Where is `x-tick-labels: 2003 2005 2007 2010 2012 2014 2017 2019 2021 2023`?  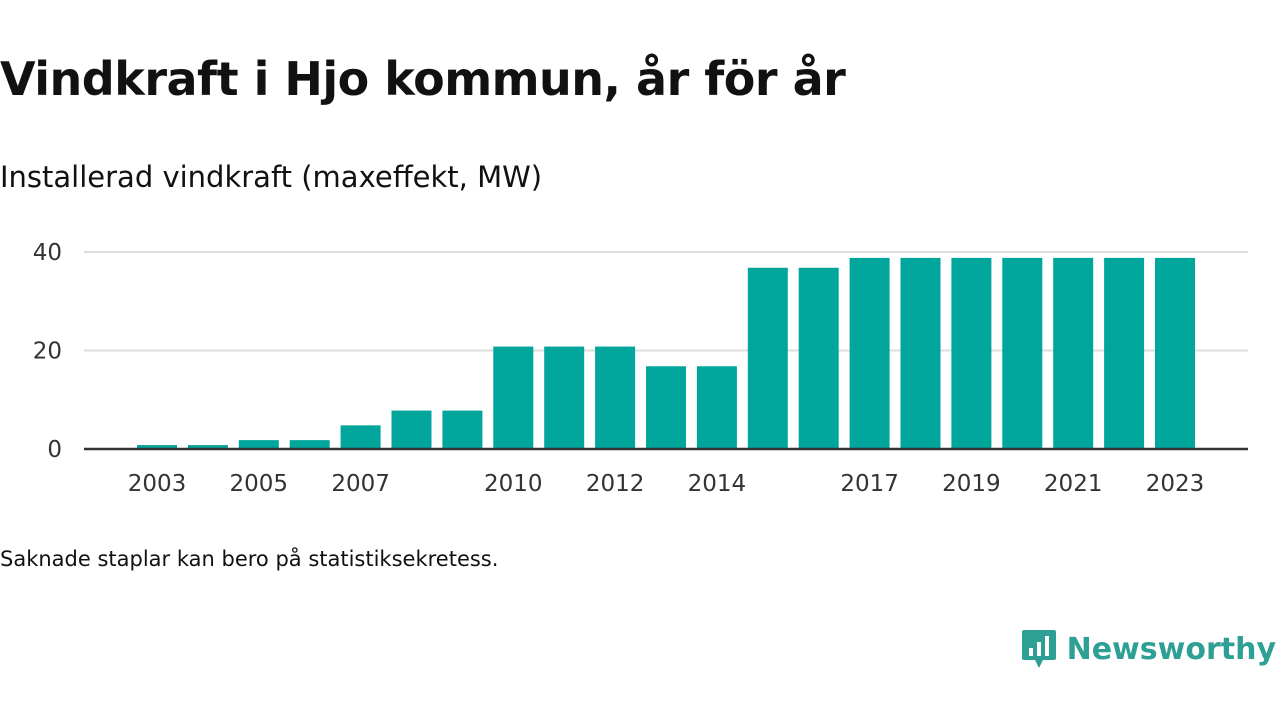 x-tick-labels: 2003 2005 2007 2010 2012 2014 2017 2019 2021 2023 is located at coordinates (666, 484).